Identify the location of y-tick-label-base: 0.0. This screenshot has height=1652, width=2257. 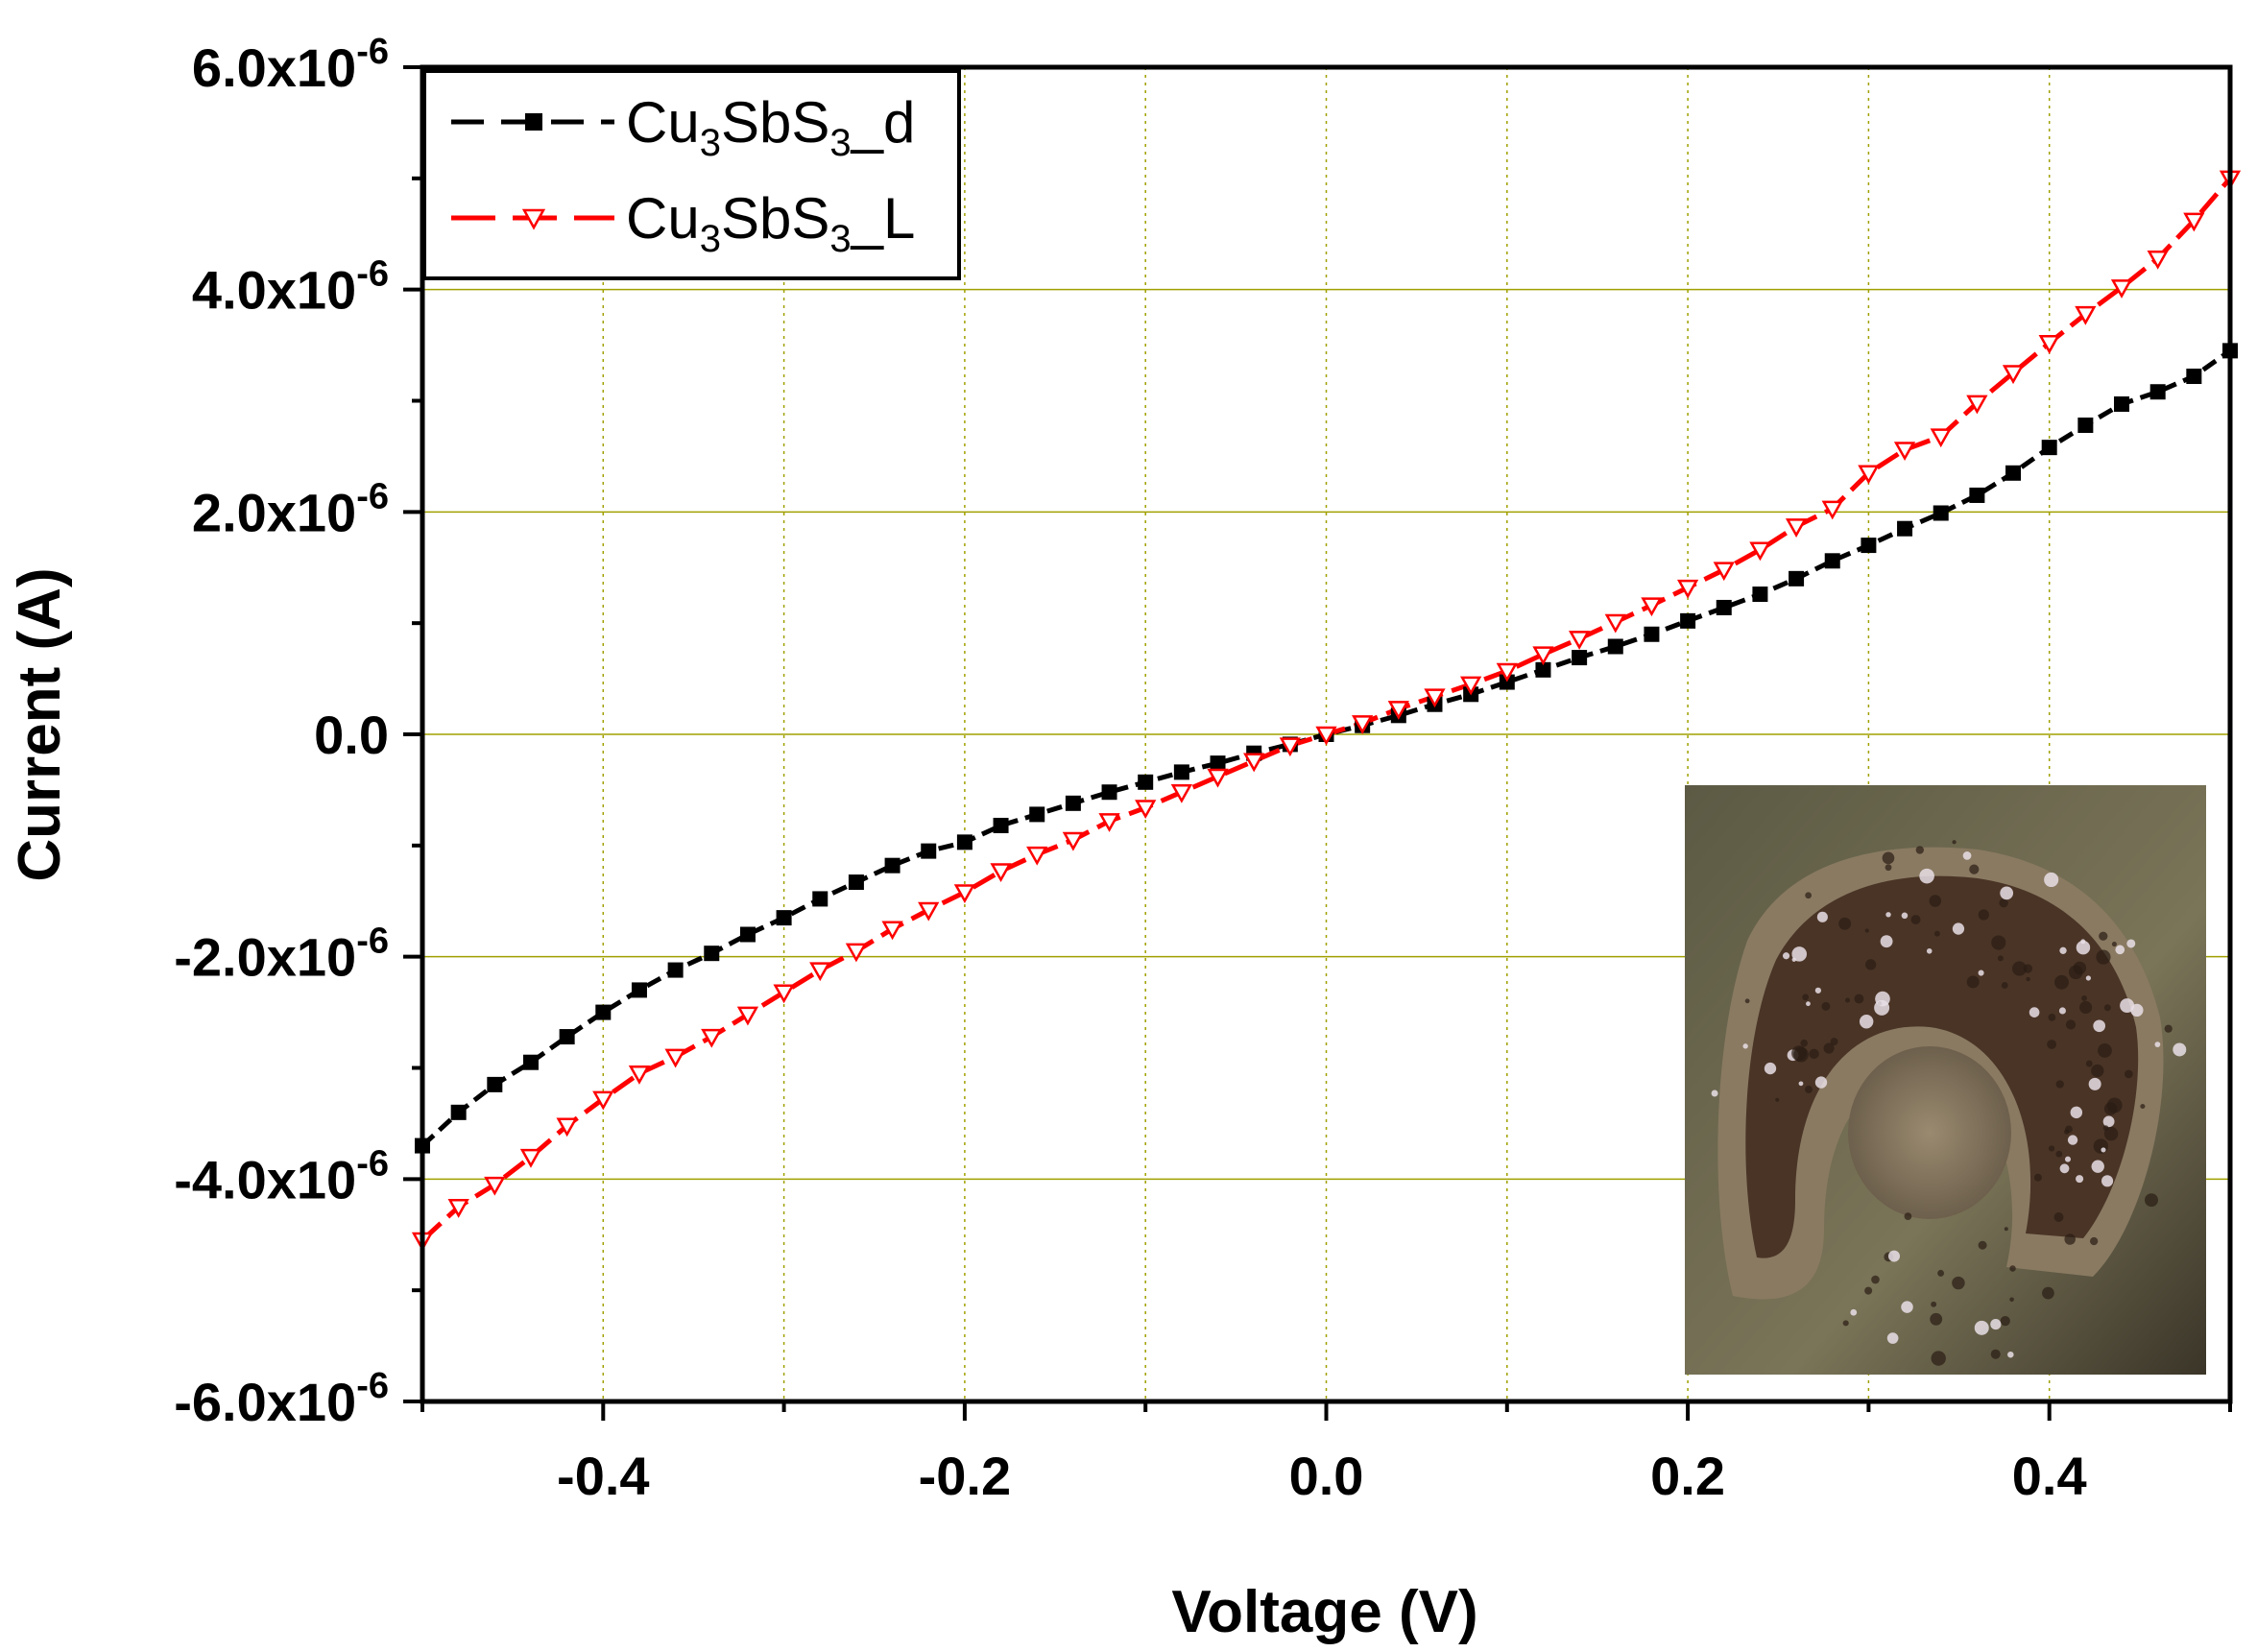
(351, 735).